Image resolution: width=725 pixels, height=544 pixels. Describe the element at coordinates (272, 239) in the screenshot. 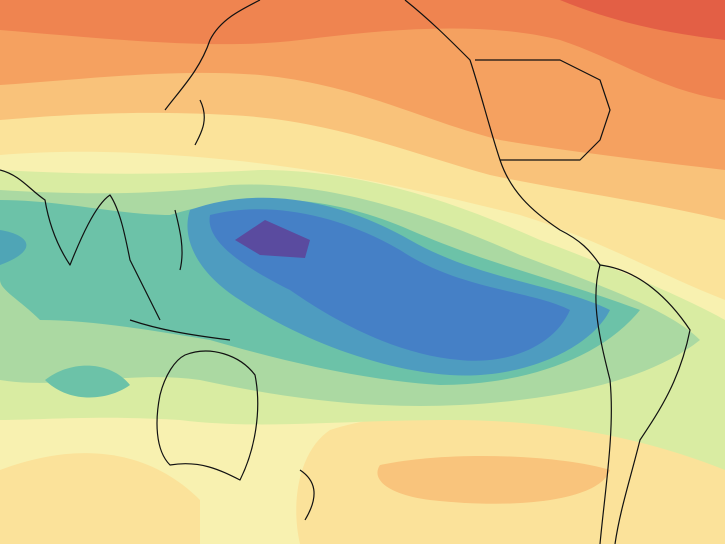

I see `contour-core` at that location.